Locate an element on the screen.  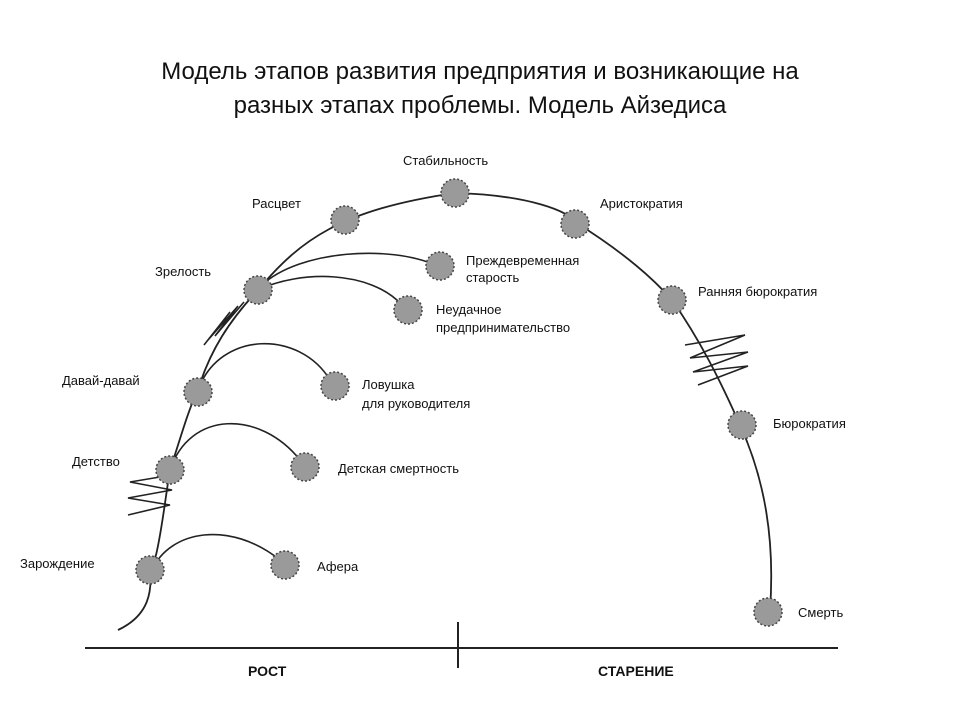
node-afera is located at coordinates (285, 565).